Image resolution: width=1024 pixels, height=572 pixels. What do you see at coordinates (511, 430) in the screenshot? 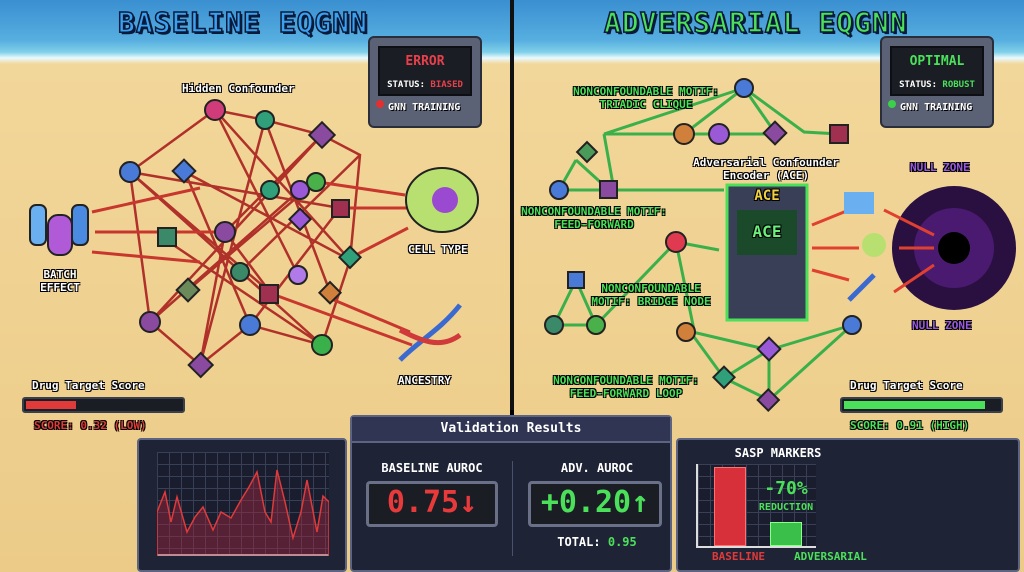
I see `validation-title: Validation Results` at bounding box center [511, 430].